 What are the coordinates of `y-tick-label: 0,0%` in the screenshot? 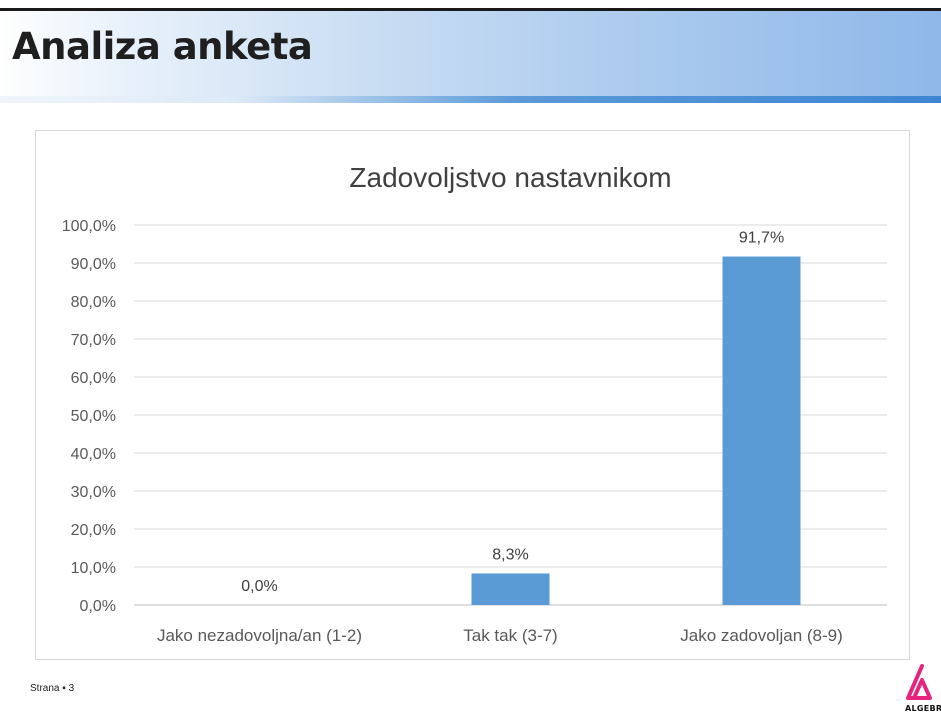 It's located at (98, 606).